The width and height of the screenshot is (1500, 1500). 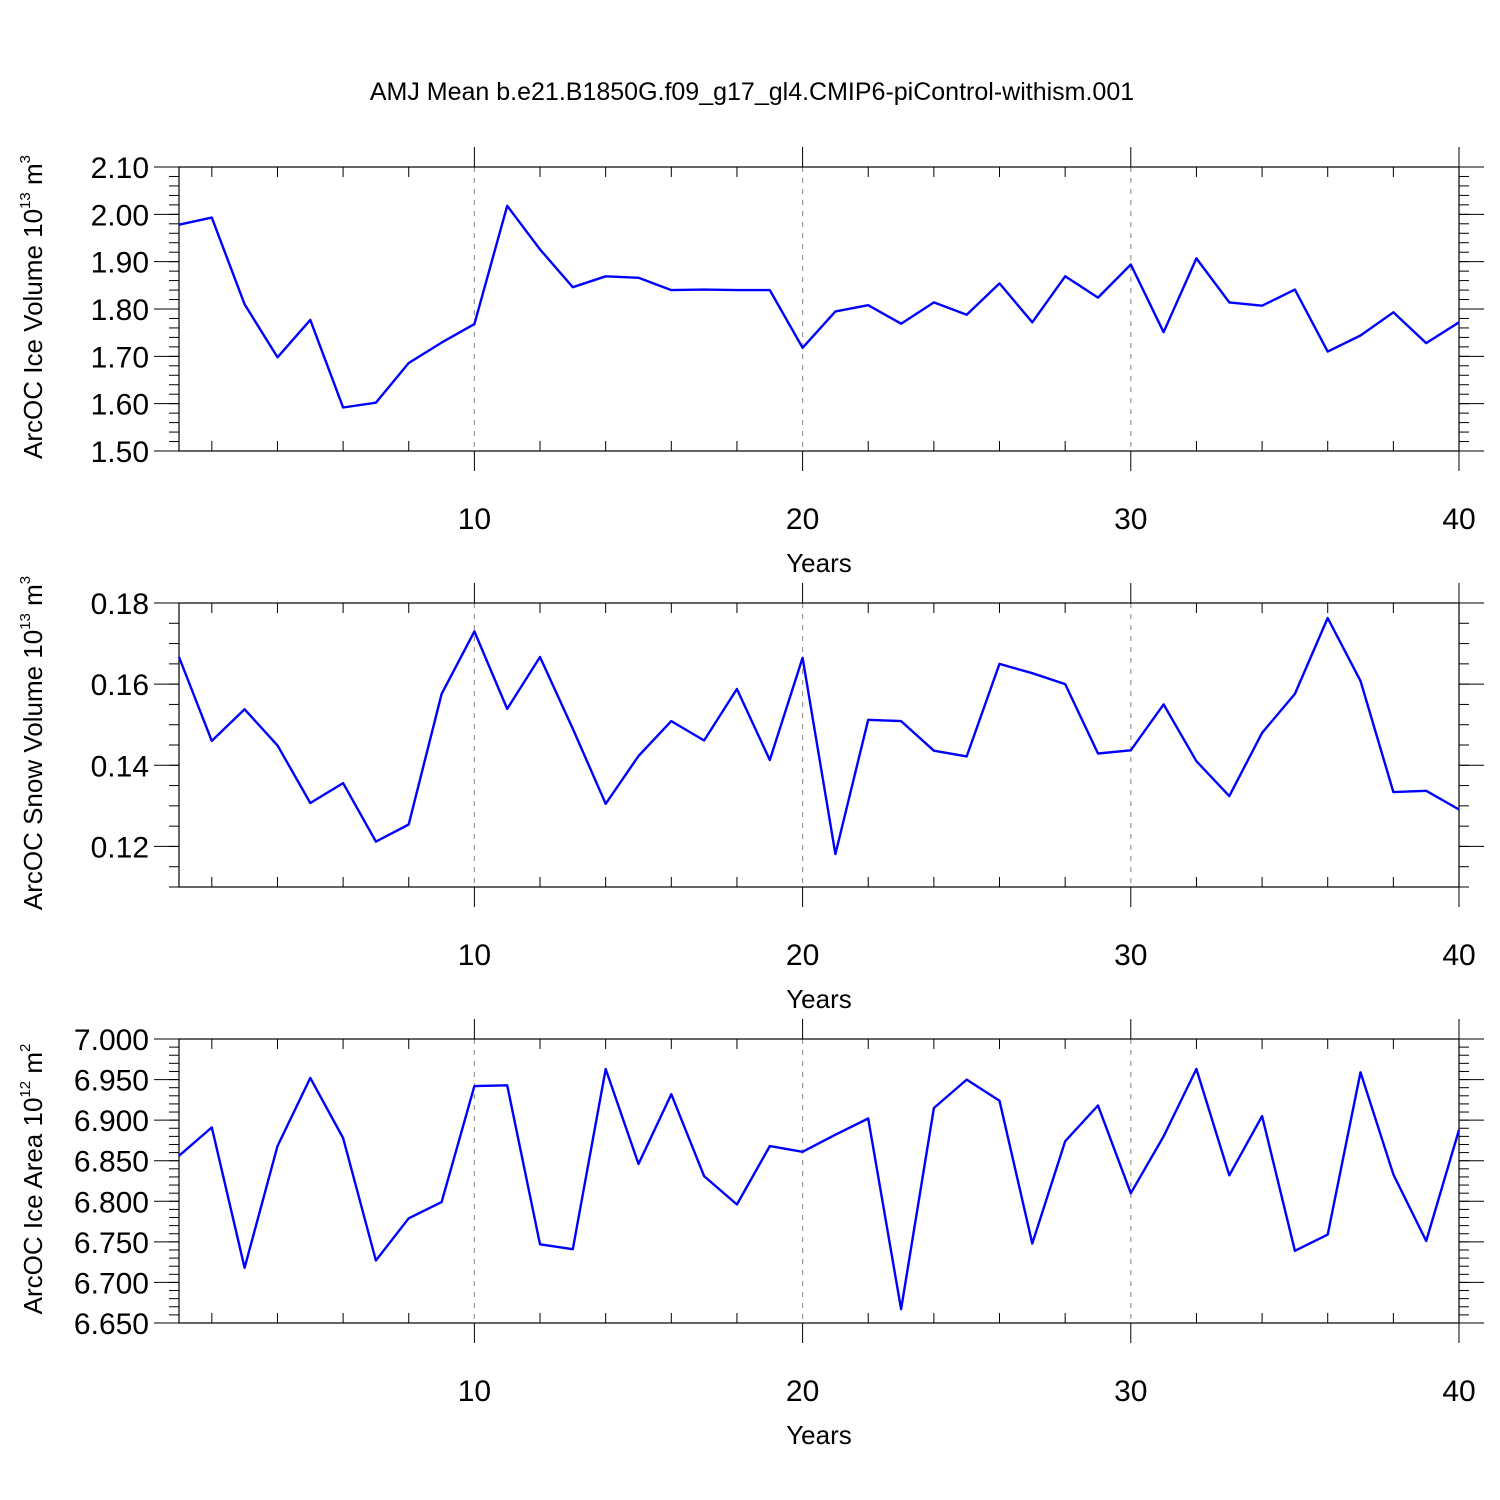 What do you see at coordinates (111, 1081) in the screenshot?
I see `y-tick-label: 6.950` at bounding box center [111, 1081].